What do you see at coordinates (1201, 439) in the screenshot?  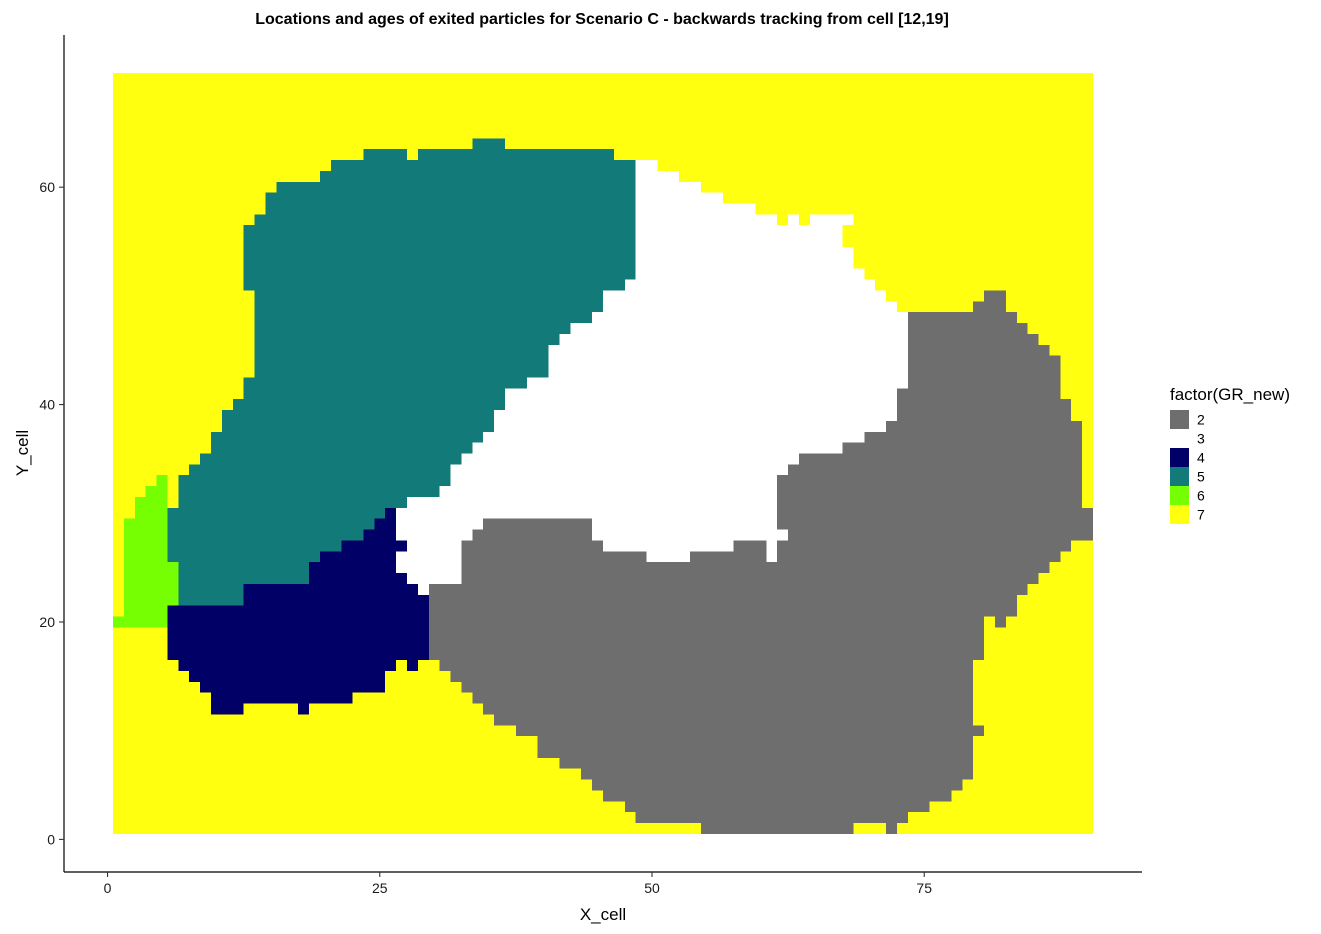 I see `legend-label-3: 3` at bounding box center [1201, 439].